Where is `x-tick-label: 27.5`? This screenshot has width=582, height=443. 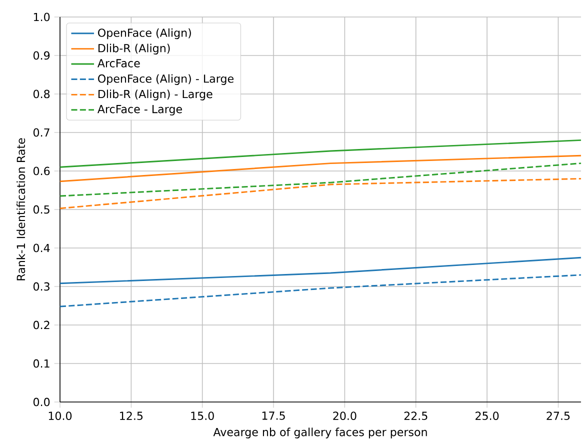 x-tick-label: 27.5 is located at coordinates (558, 416).